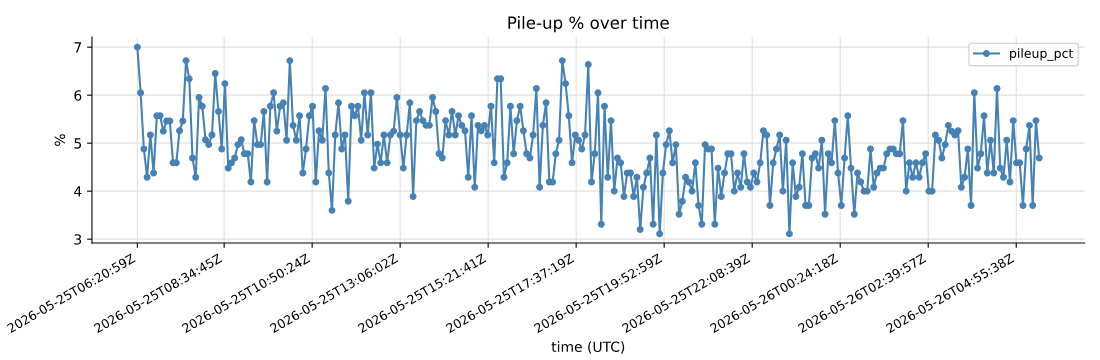  I want to click on x-axis-title: time (UTC), so click(588, 347).